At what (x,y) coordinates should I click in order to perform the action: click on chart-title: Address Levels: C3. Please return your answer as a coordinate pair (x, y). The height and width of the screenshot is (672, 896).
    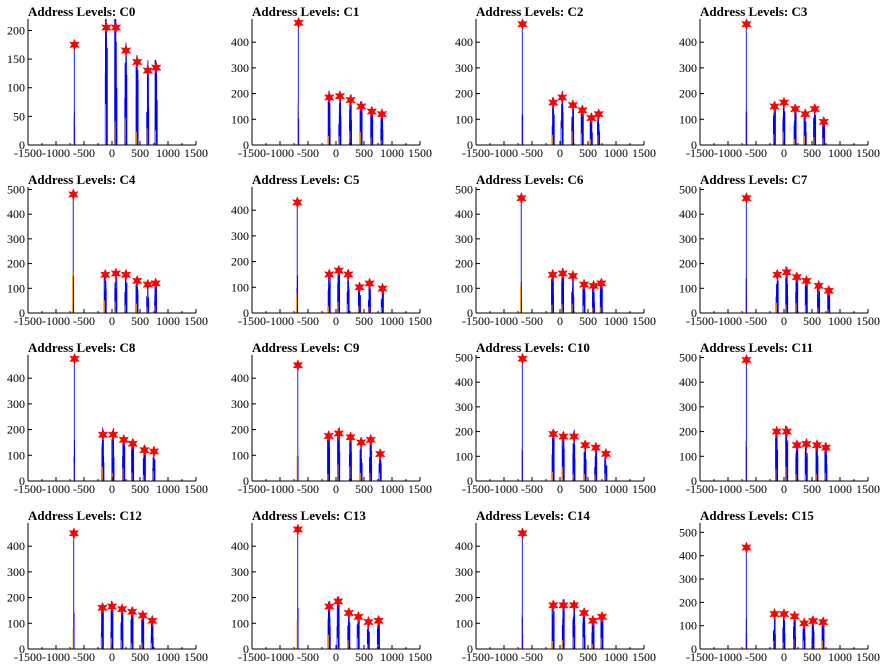
    Looking at the image, I should click on (754, 11).